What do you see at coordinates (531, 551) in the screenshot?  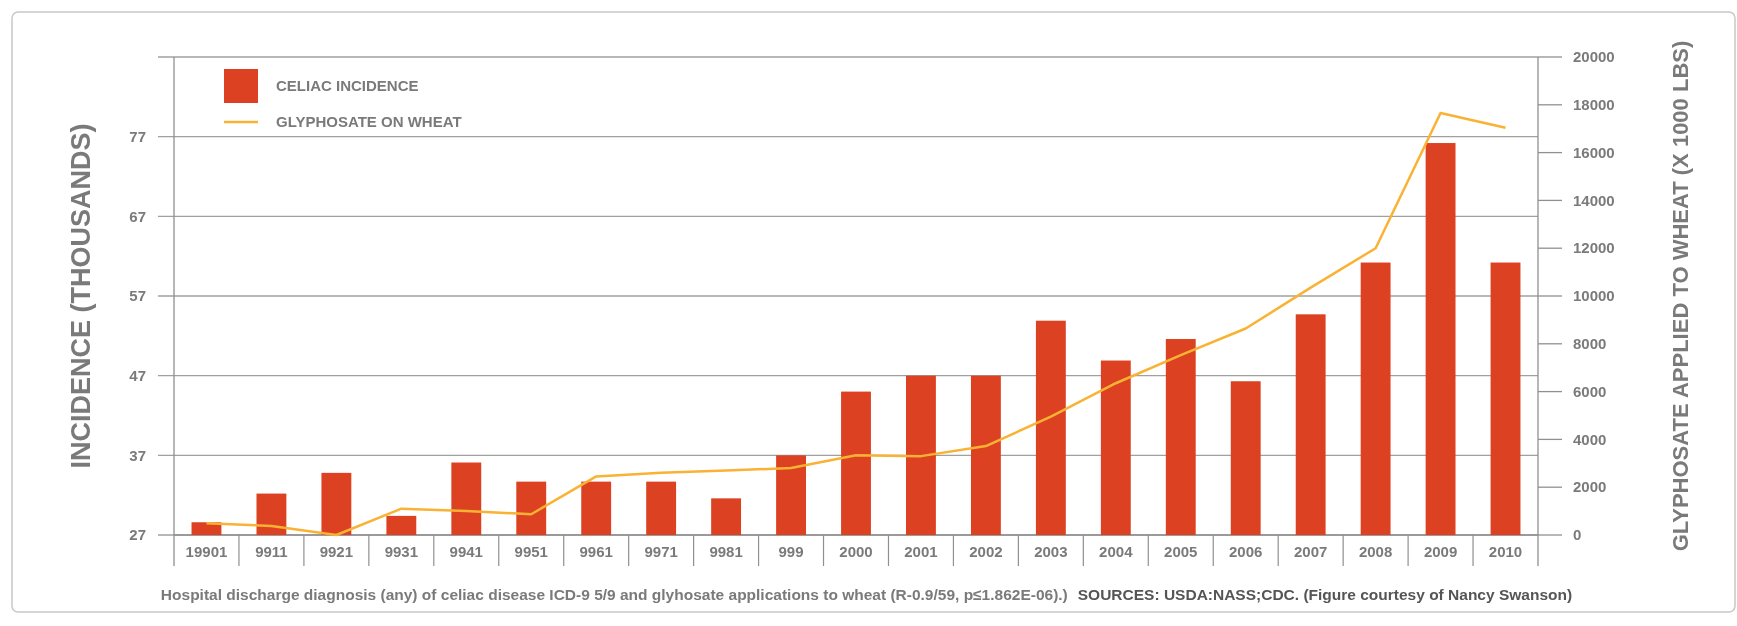 I see `x-tick-label: 9951` at bounding box center [531, 551].